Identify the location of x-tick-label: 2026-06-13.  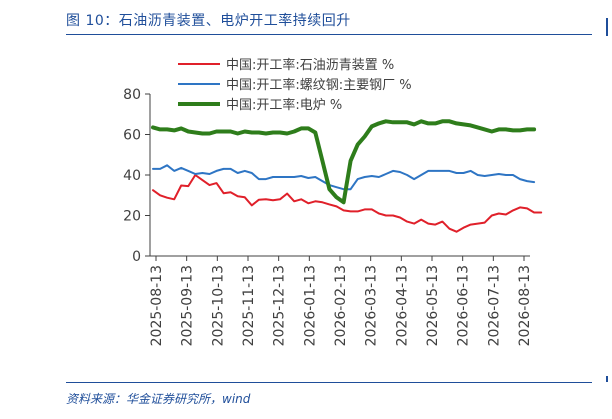
(464, 305).